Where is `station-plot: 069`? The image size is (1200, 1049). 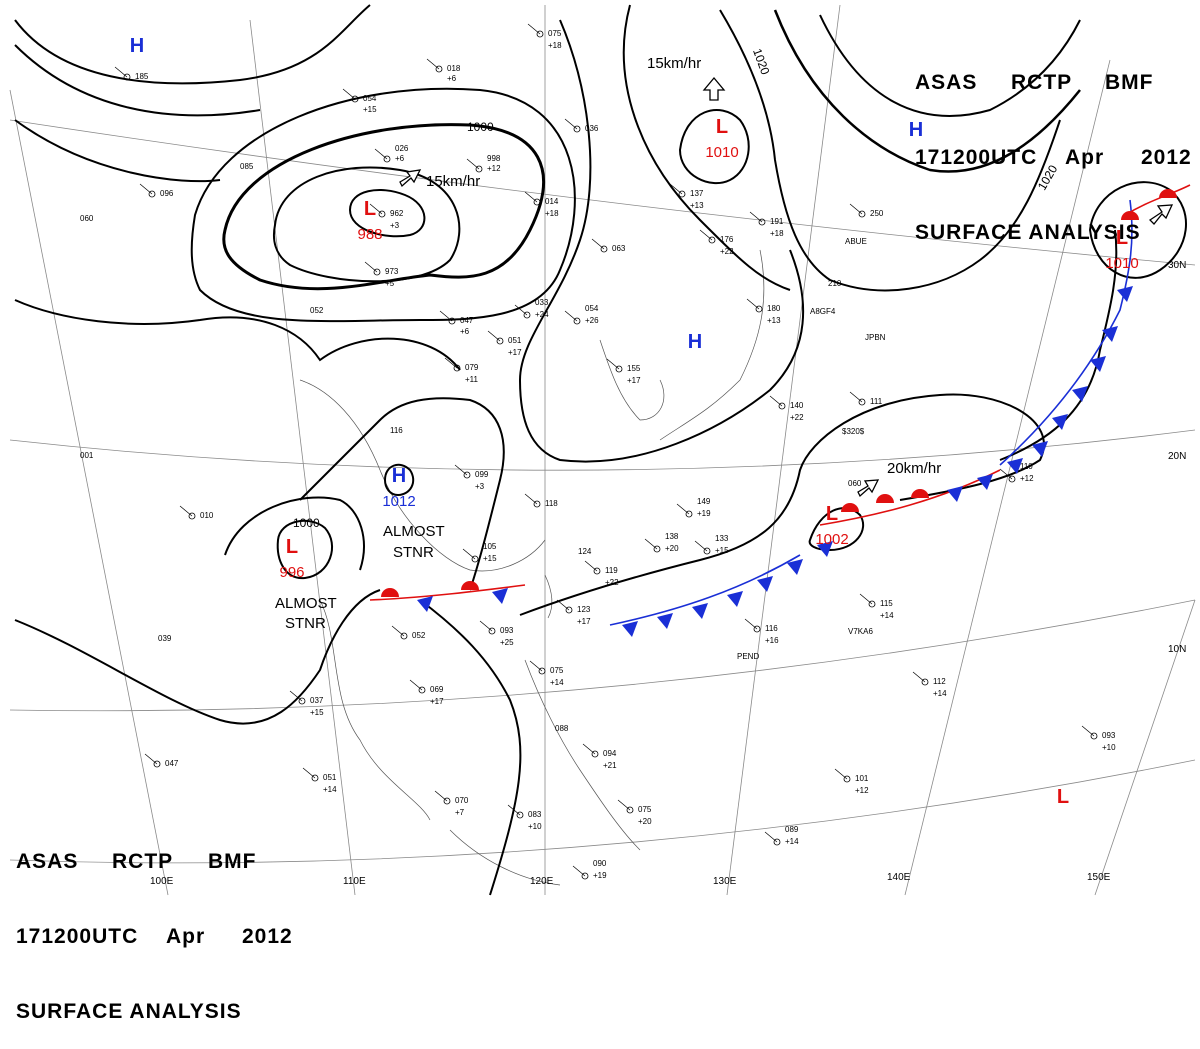 station-plot: 069 is located at coordinates (426, 686).